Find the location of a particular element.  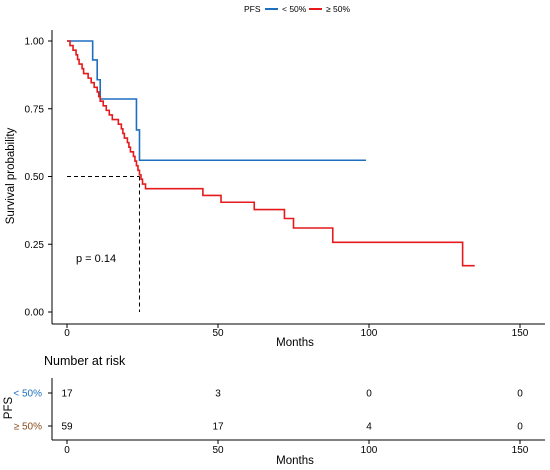

risk-x-tick-label: 100 is located at coordinates (369, 450).